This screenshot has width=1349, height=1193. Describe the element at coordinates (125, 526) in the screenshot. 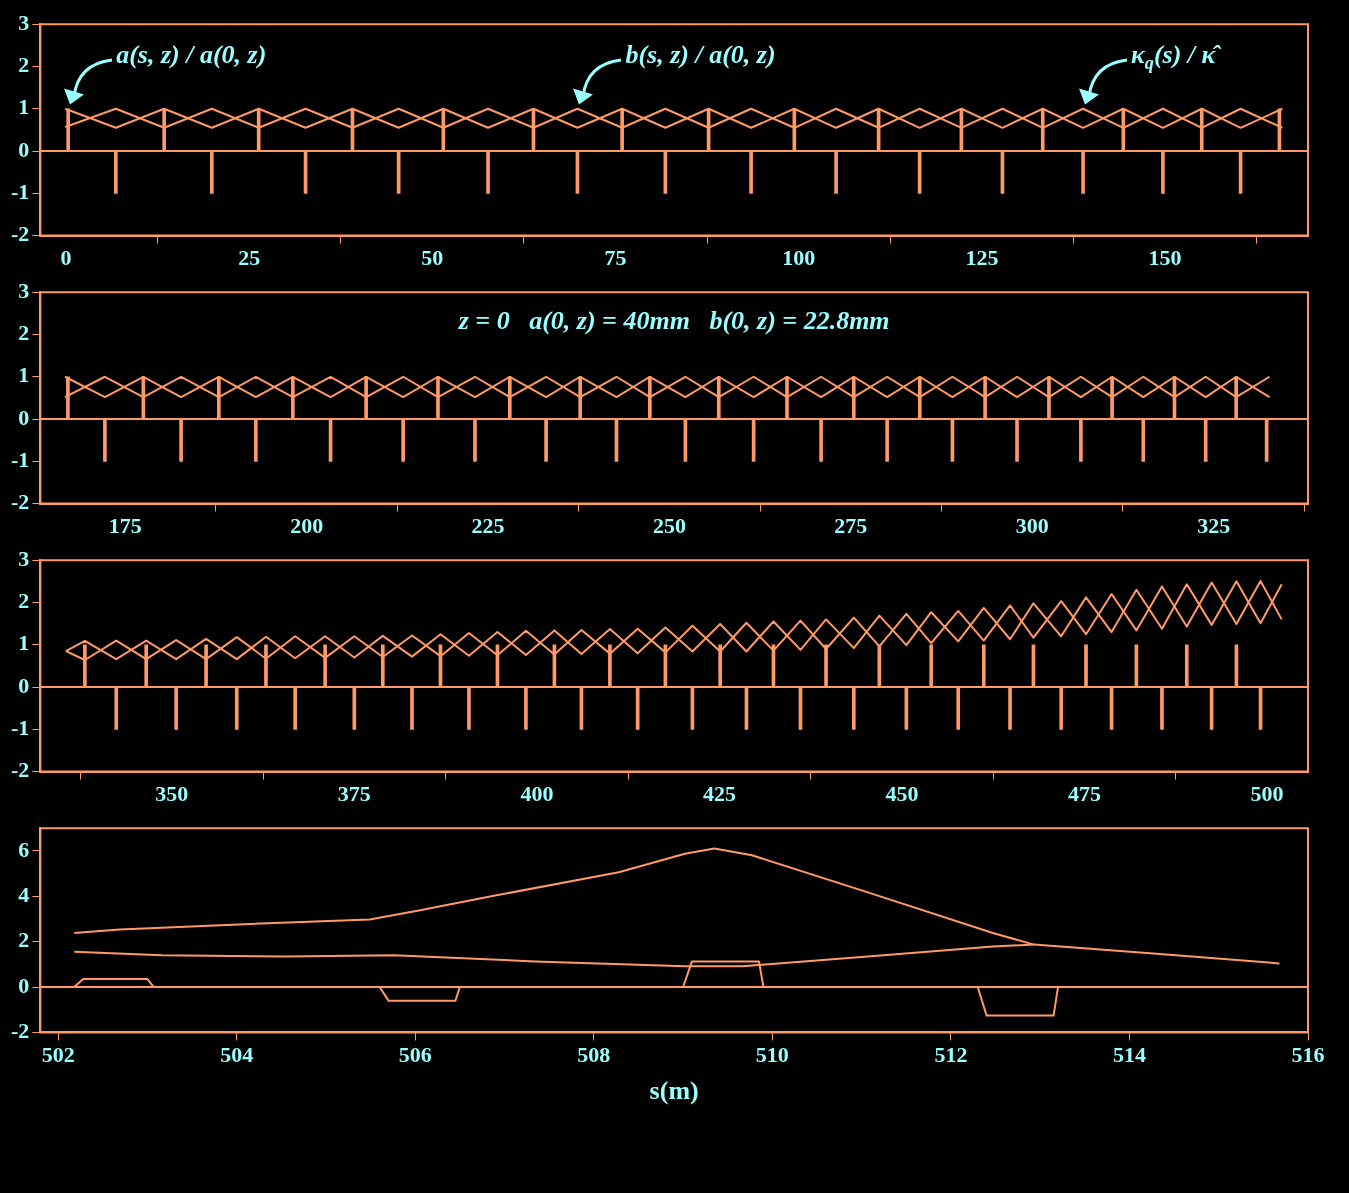

I see `x-tick-label: 175` at that location.